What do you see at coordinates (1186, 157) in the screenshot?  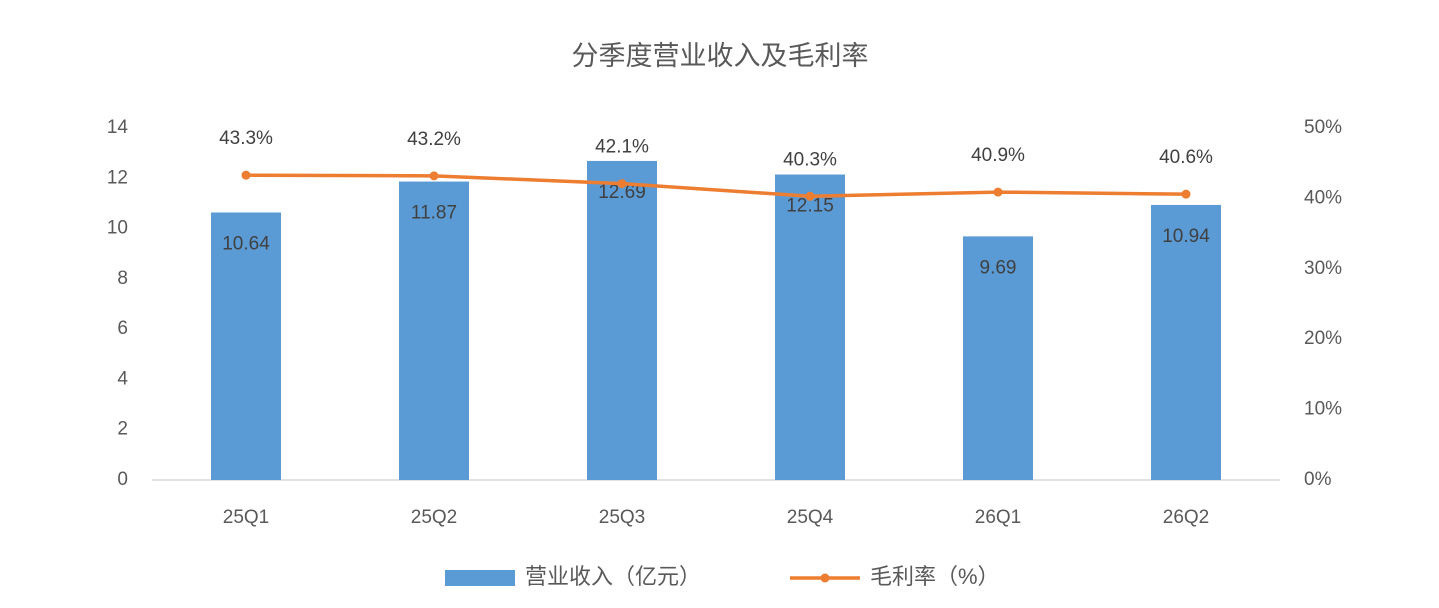 I see `line-value-label: 40.6%` at bounding box center [1186, 157].